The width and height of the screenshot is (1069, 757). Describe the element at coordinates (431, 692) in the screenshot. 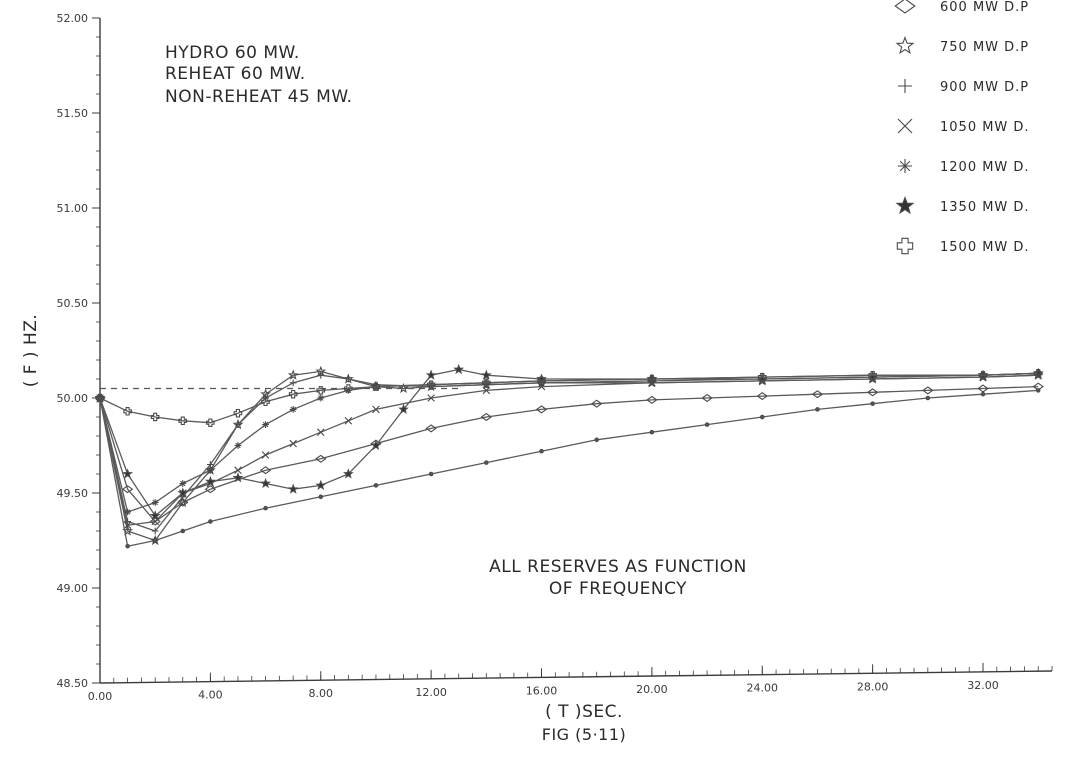

I see `x-tick-label: 12.00` at that location.